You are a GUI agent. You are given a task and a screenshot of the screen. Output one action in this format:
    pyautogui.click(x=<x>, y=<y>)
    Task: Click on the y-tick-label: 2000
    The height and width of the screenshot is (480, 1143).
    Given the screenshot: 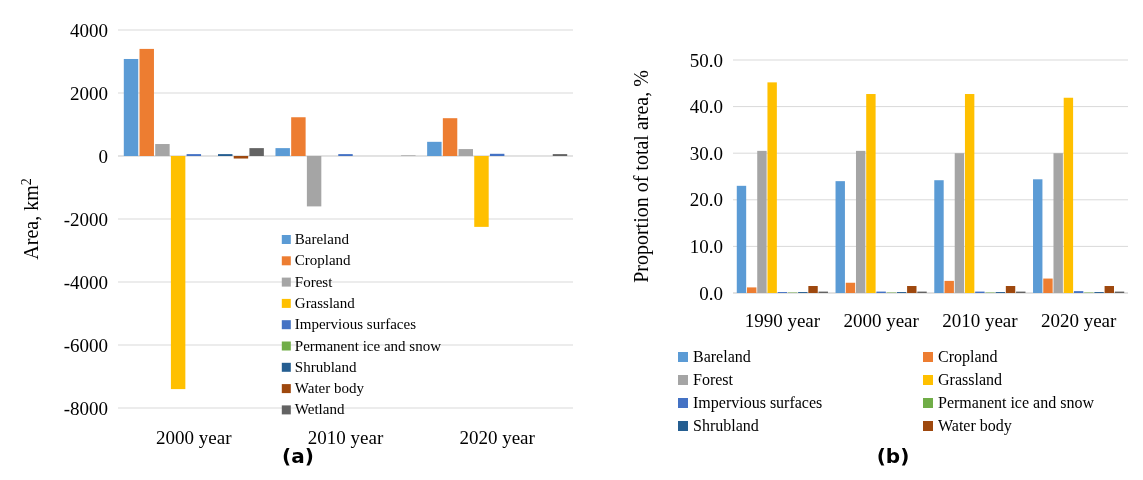 What is the action you would take?
    pyautogui.click(x=89, y=93)
    